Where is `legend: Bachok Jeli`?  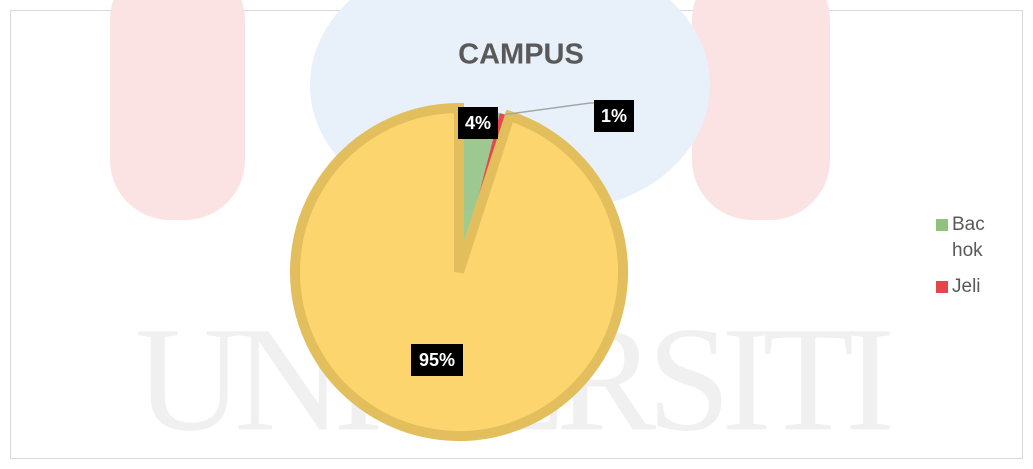
legend: Bachok Jeli is located at coordinates (964, 261).